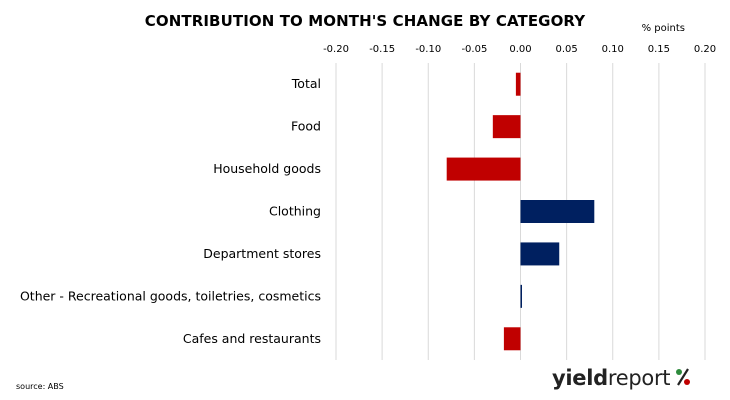 This screenshot has width=730, height=400. What do you see at coordinates (428, 49) in the screenshot?
I see `x-tick-label: -0.10` at bounding box center [428, 49].